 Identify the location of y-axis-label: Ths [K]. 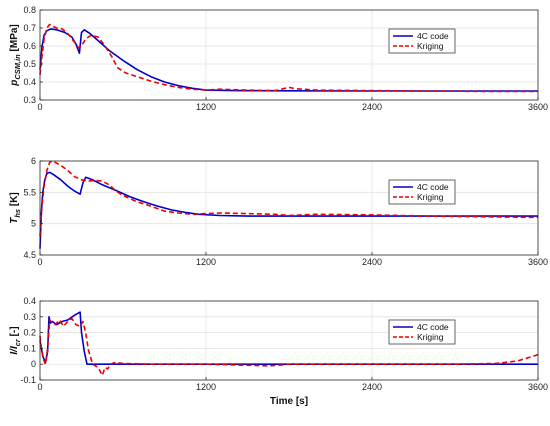
(15, 208).